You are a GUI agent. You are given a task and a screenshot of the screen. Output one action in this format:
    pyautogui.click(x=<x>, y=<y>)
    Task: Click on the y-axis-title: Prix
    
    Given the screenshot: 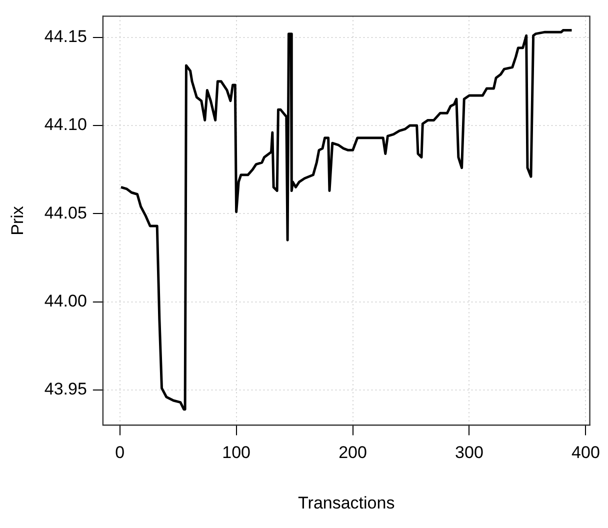 What is the action you would take?
    pyautogui.click(x=17, y=221)
    